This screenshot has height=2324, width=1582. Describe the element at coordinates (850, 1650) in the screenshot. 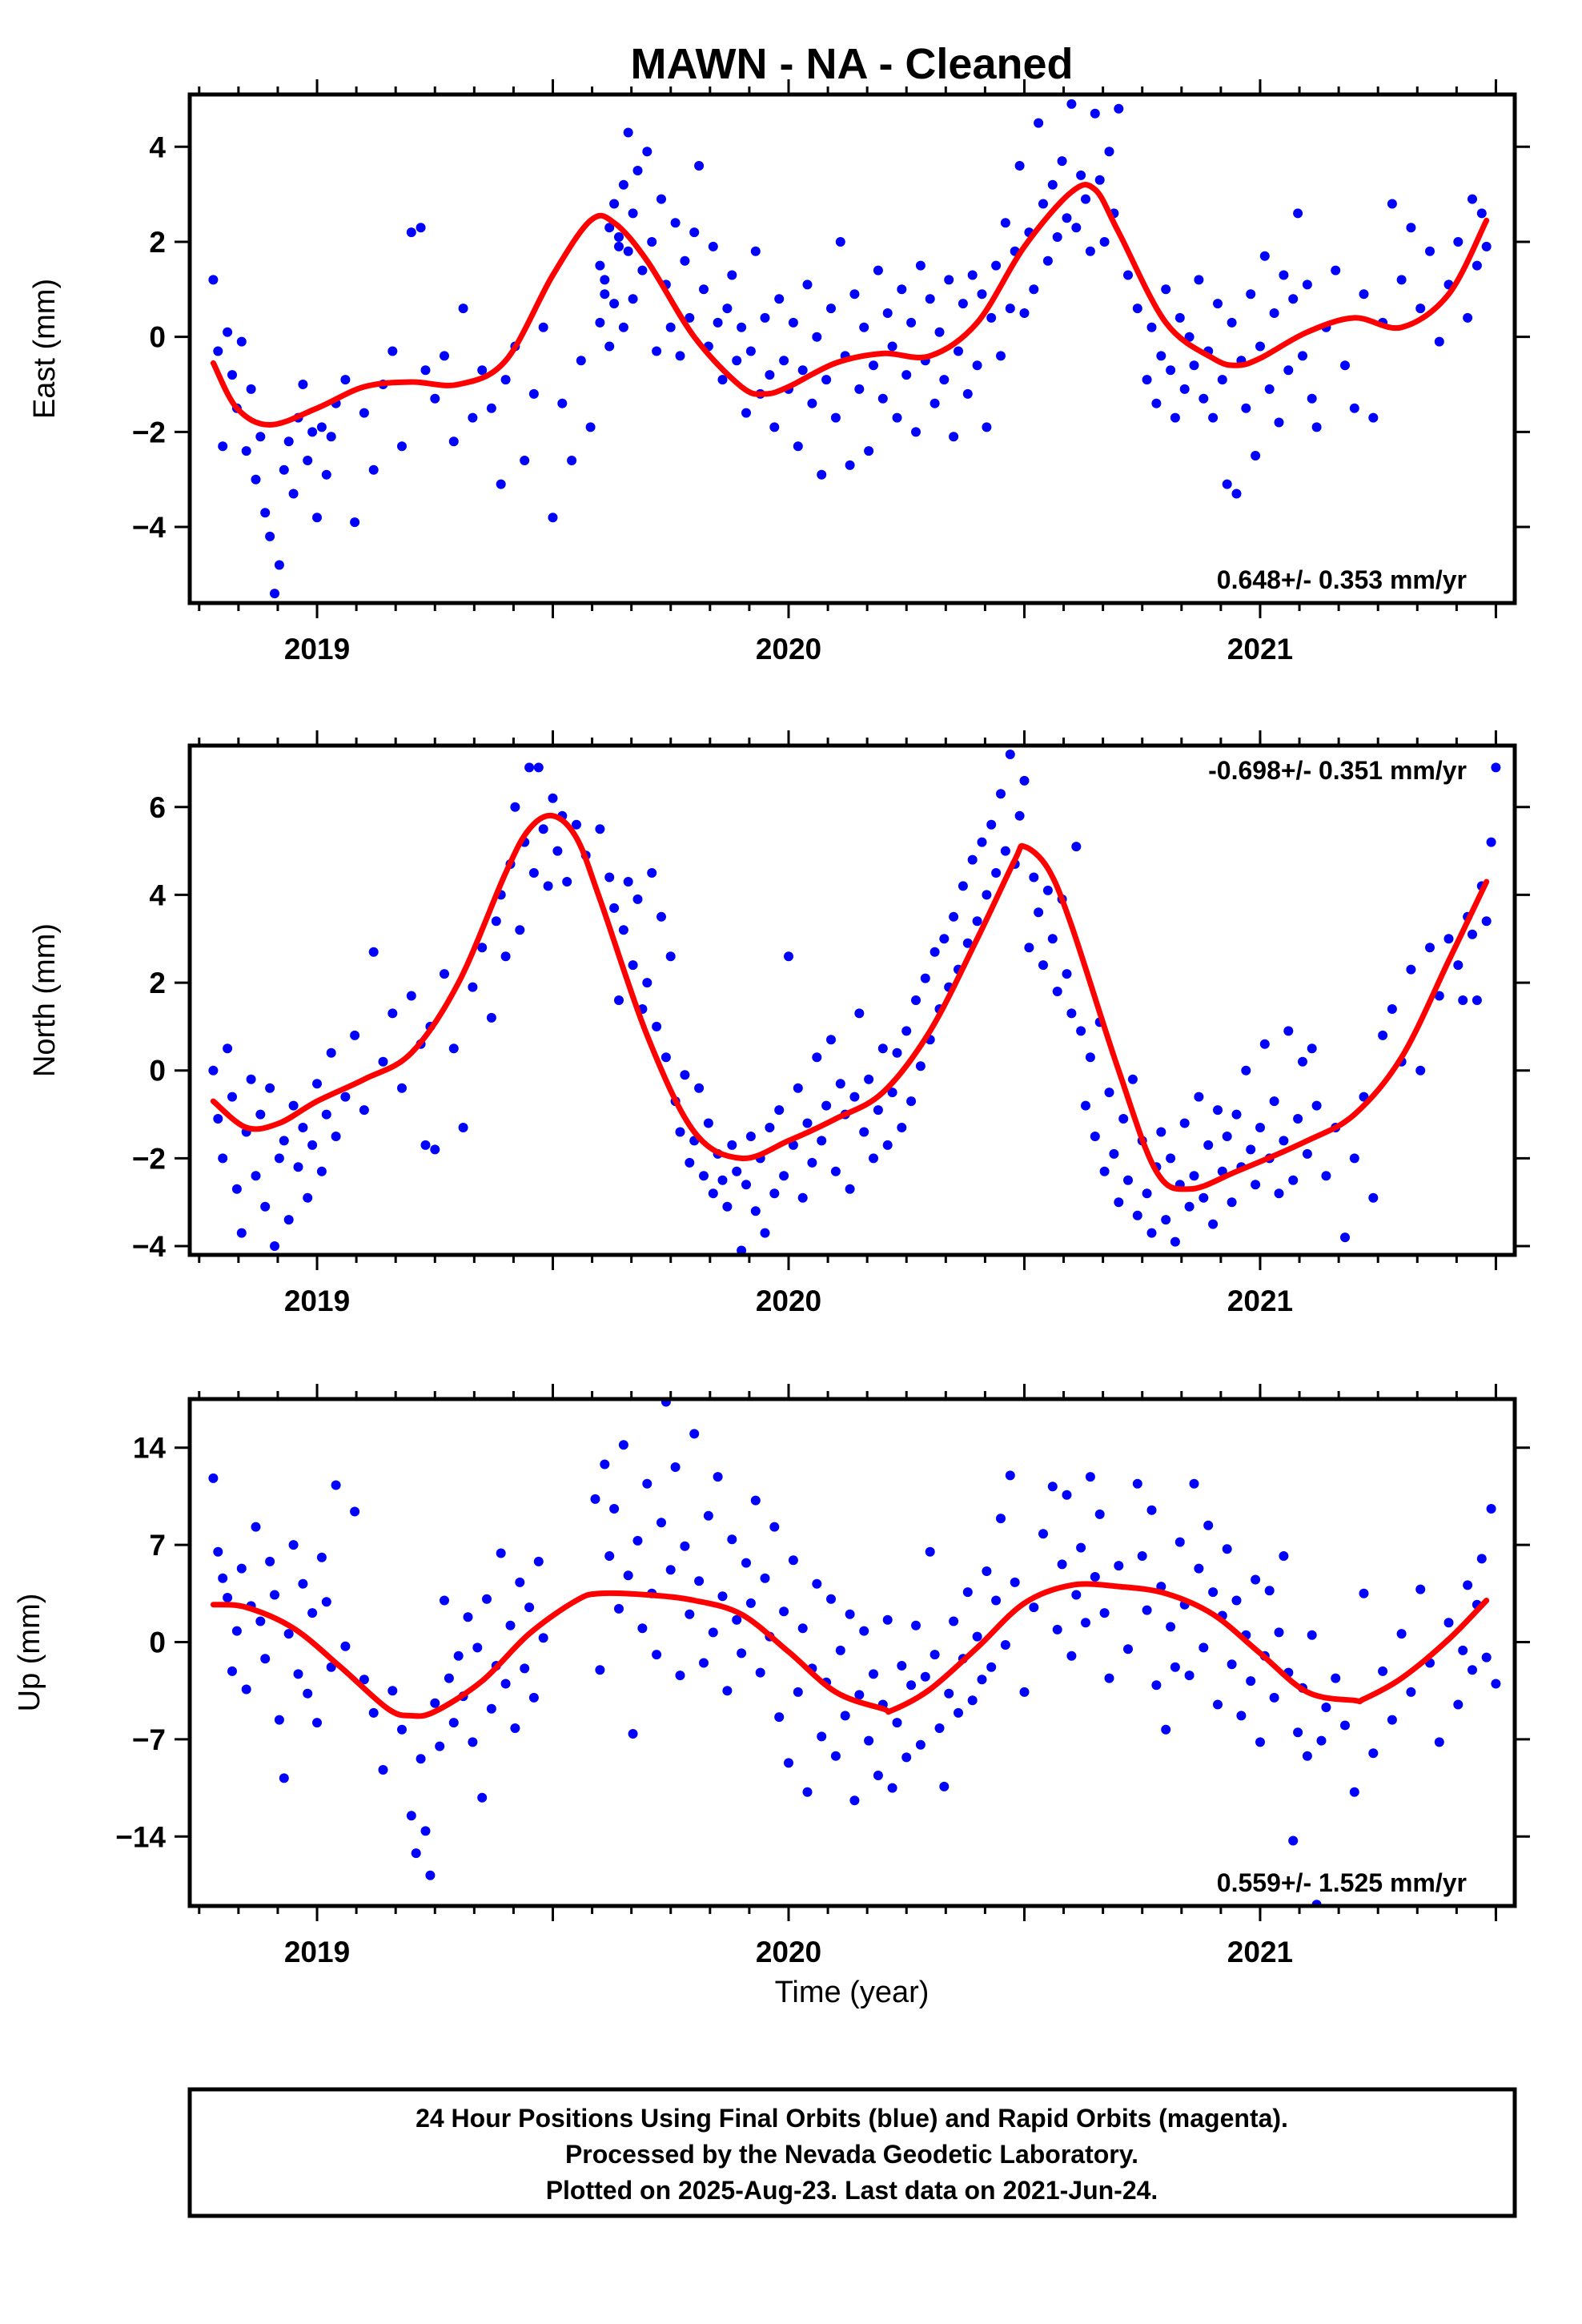

I see `fit-curve` at that location.